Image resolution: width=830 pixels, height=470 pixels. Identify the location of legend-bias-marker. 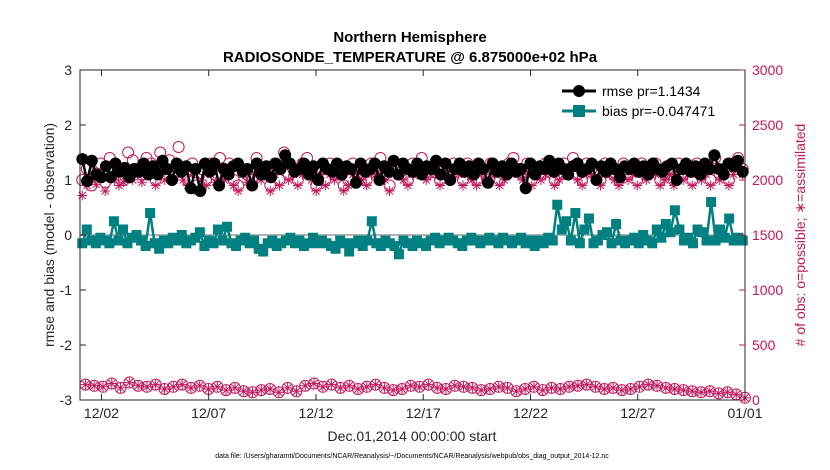
(579, 111).